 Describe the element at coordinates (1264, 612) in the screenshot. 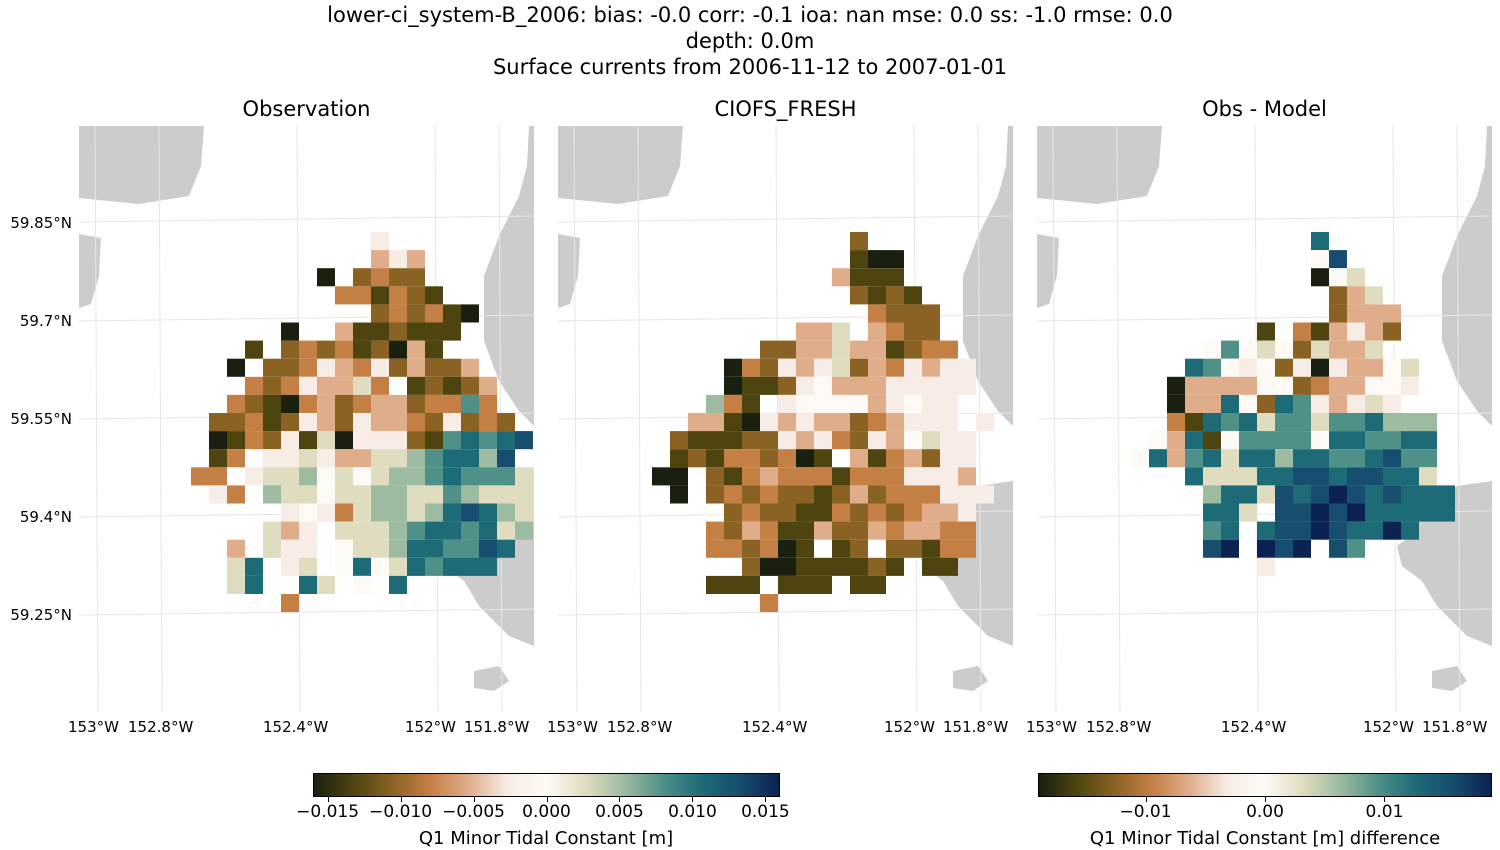

I see `grid-parallel` at that location.